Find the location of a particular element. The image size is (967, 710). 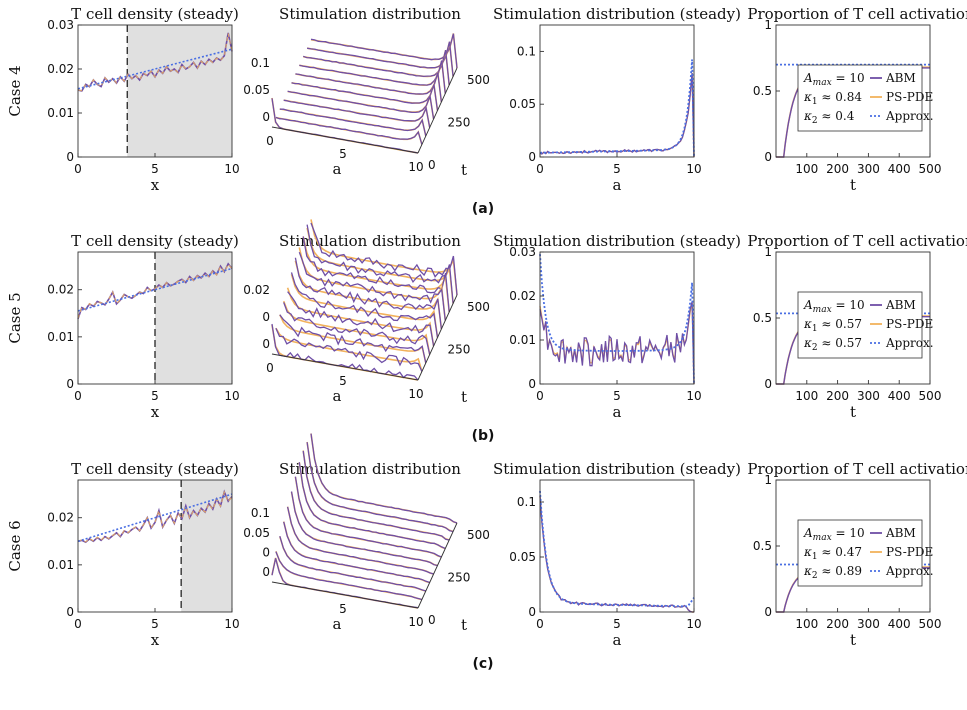

stim3d-xlabel: a is located at coordinates (337, 169).